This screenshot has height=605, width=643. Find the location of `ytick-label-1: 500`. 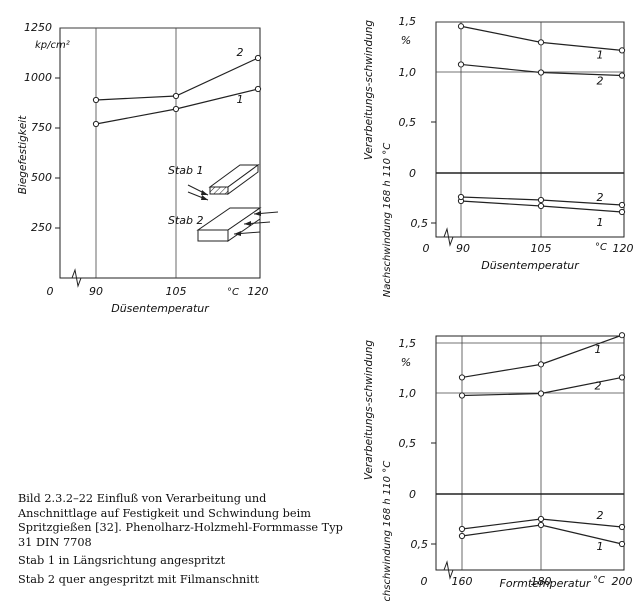

ytick-label-1: 500 is located at coordinates (41, 177).